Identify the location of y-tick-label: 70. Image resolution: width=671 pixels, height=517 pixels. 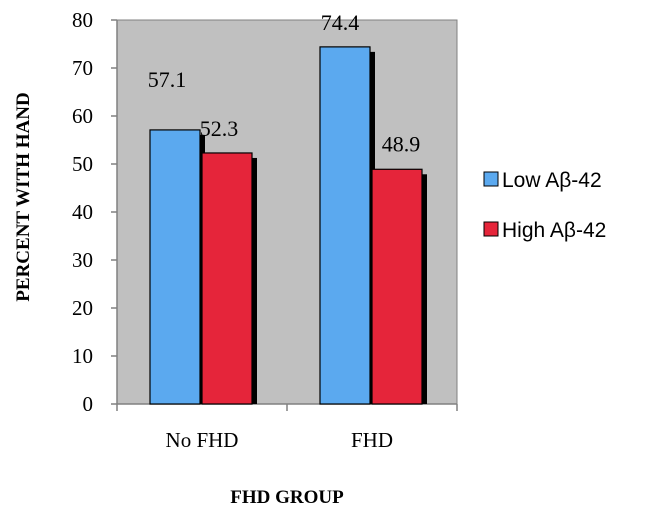
(82, 68).